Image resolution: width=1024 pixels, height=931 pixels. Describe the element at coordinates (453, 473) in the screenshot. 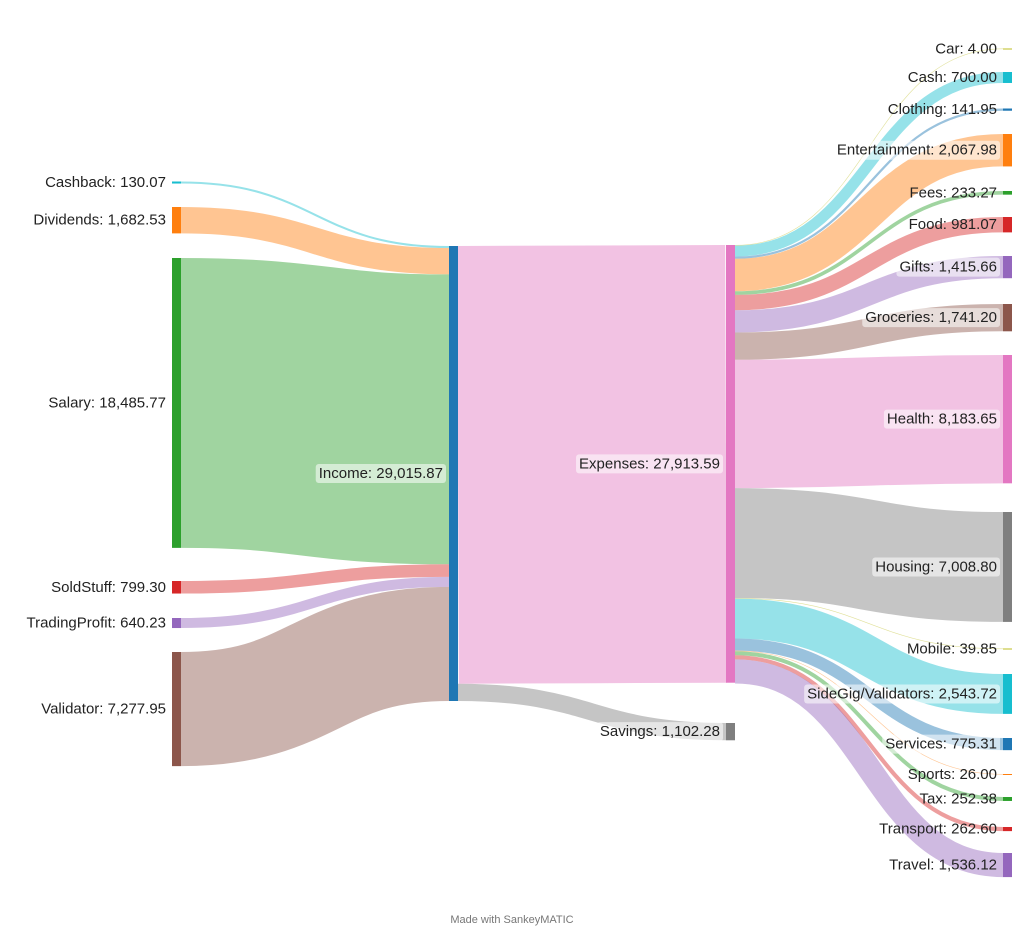

I see `node-income` at that location.